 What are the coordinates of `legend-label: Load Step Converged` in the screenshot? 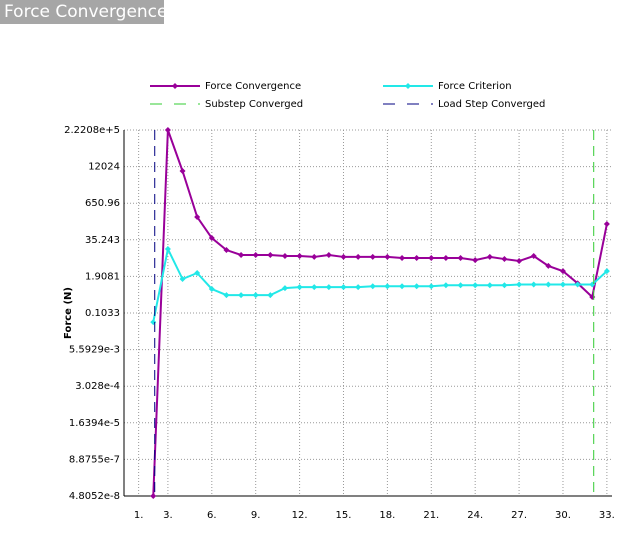 It's located at (491, 104).